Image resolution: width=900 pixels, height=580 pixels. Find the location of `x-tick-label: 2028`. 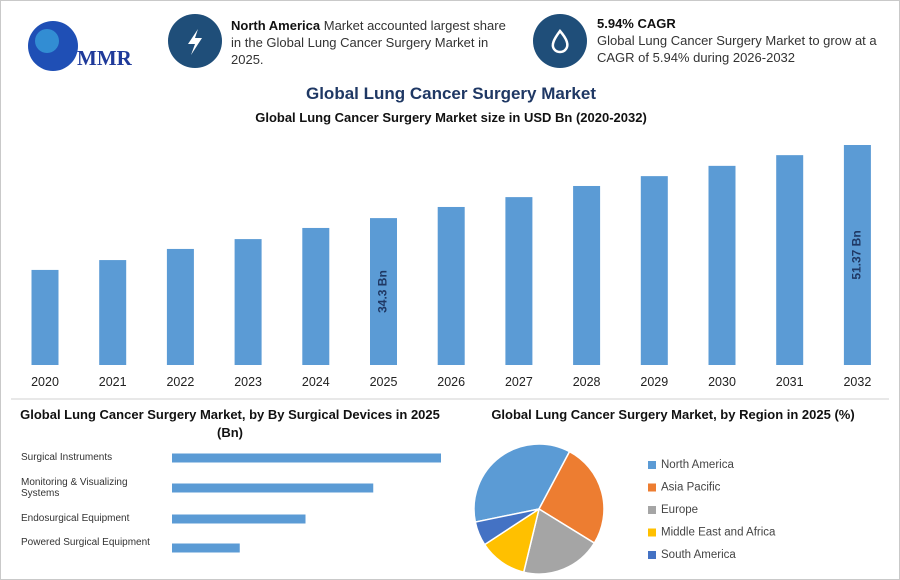

x-tick-label: 2028 is located at coordinates (587, 382).